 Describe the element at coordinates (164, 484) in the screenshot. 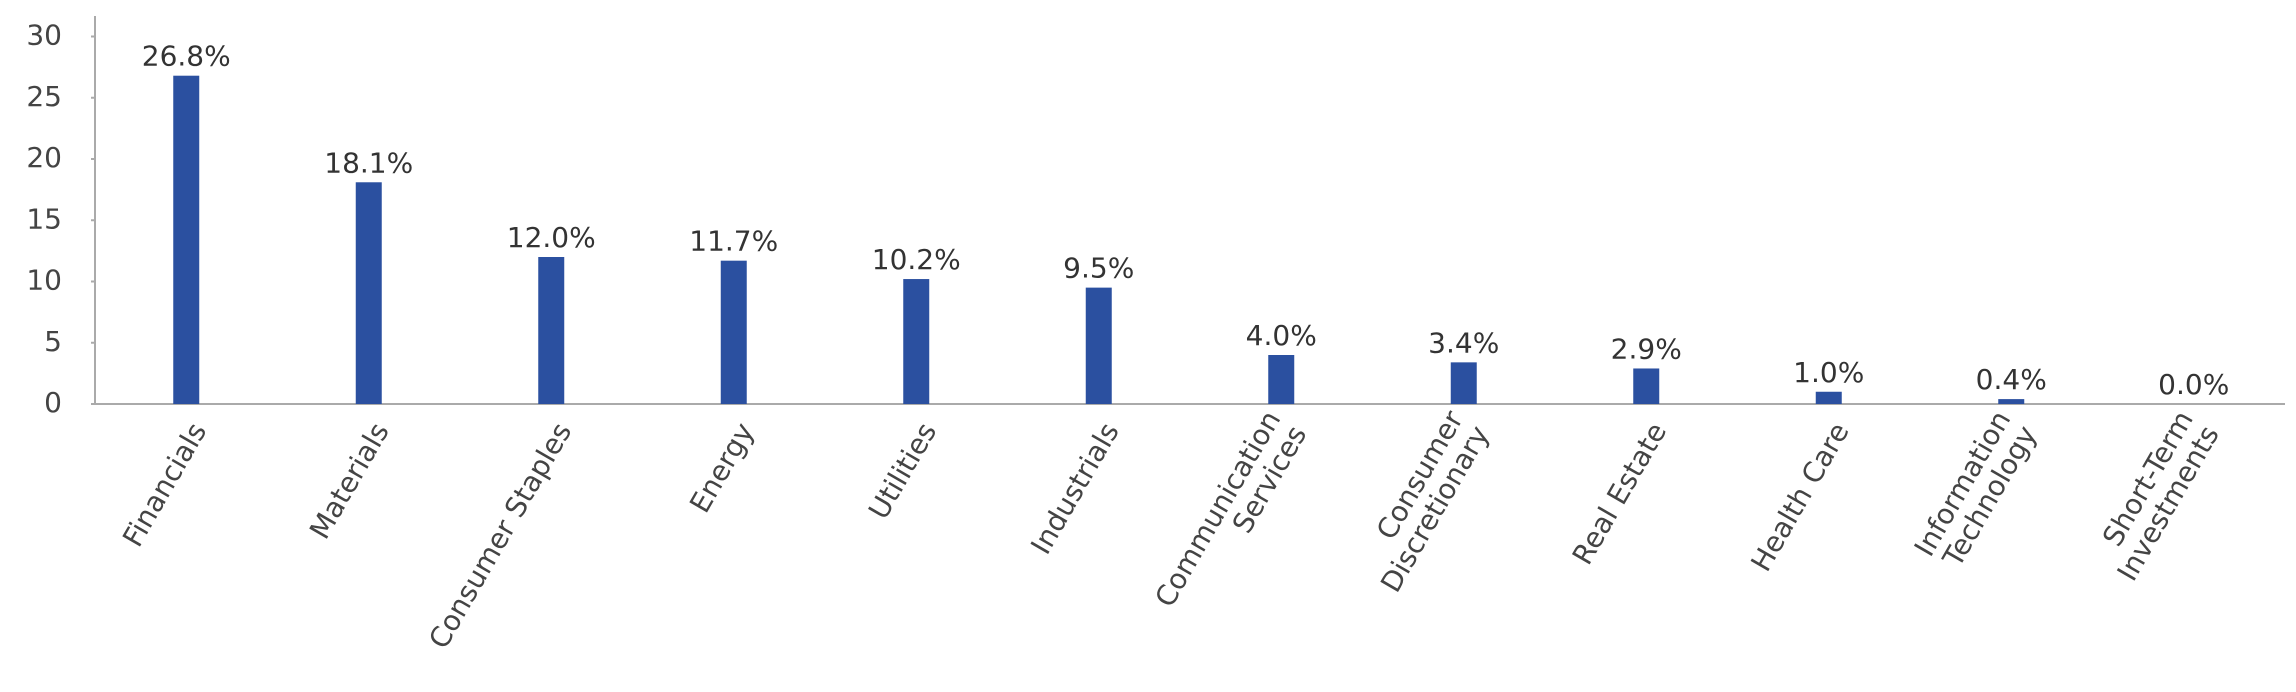

I see `x-tick-label: Financials` at that location.